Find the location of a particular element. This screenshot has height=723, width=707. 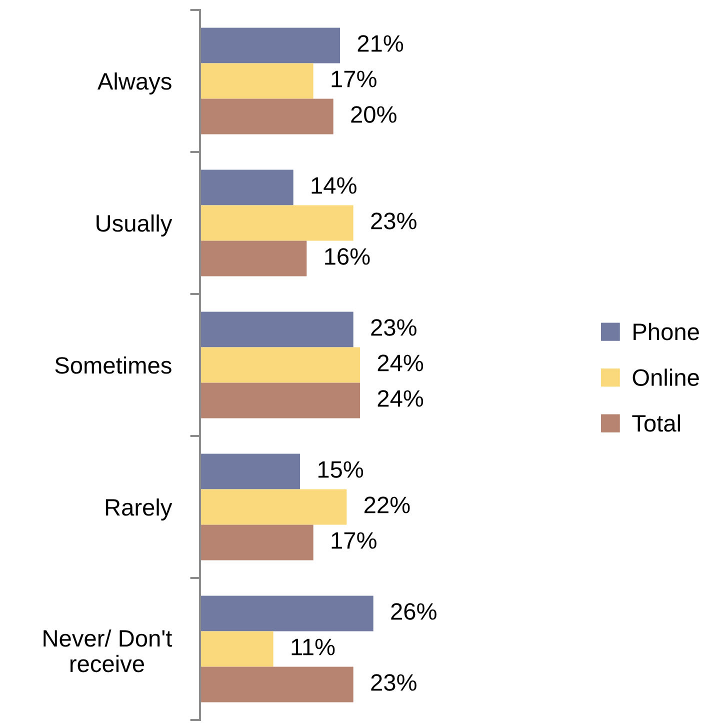

y-tick-label: Always is located at coordinates (134, 83).